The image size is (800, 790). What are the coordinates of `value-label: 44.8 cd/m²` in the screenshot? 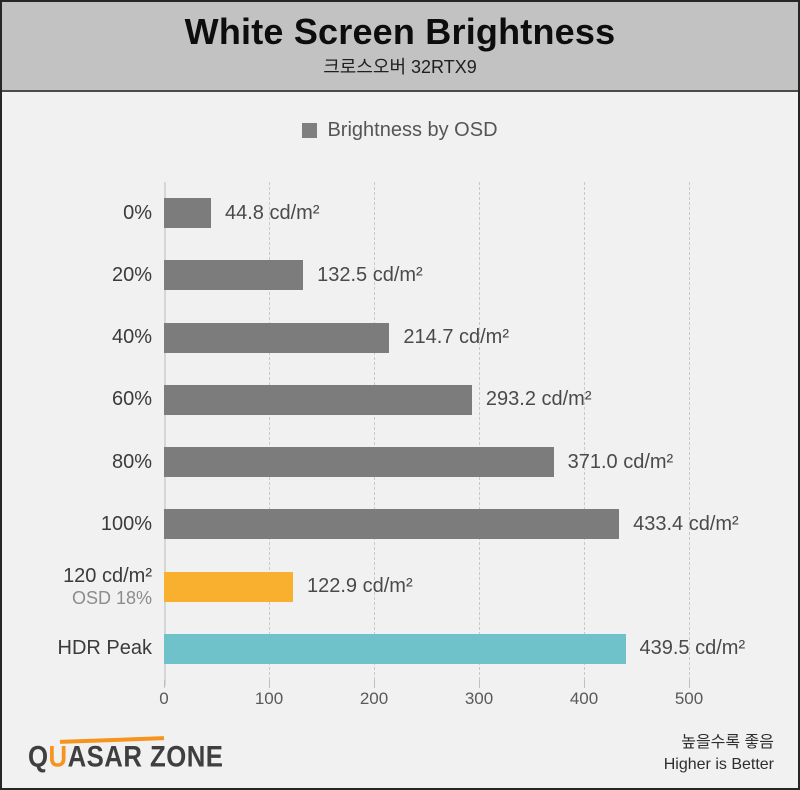 It's located at (272, 212).